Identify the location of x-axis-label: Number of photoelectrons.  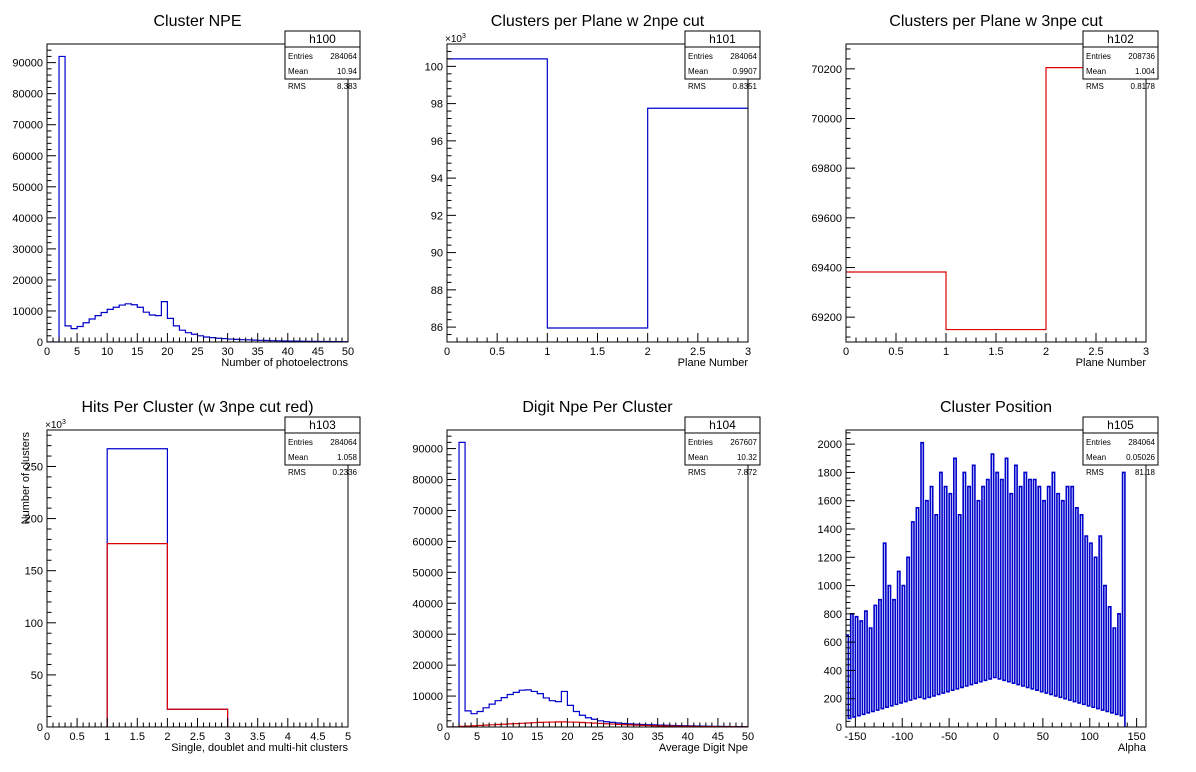
(284, 363).